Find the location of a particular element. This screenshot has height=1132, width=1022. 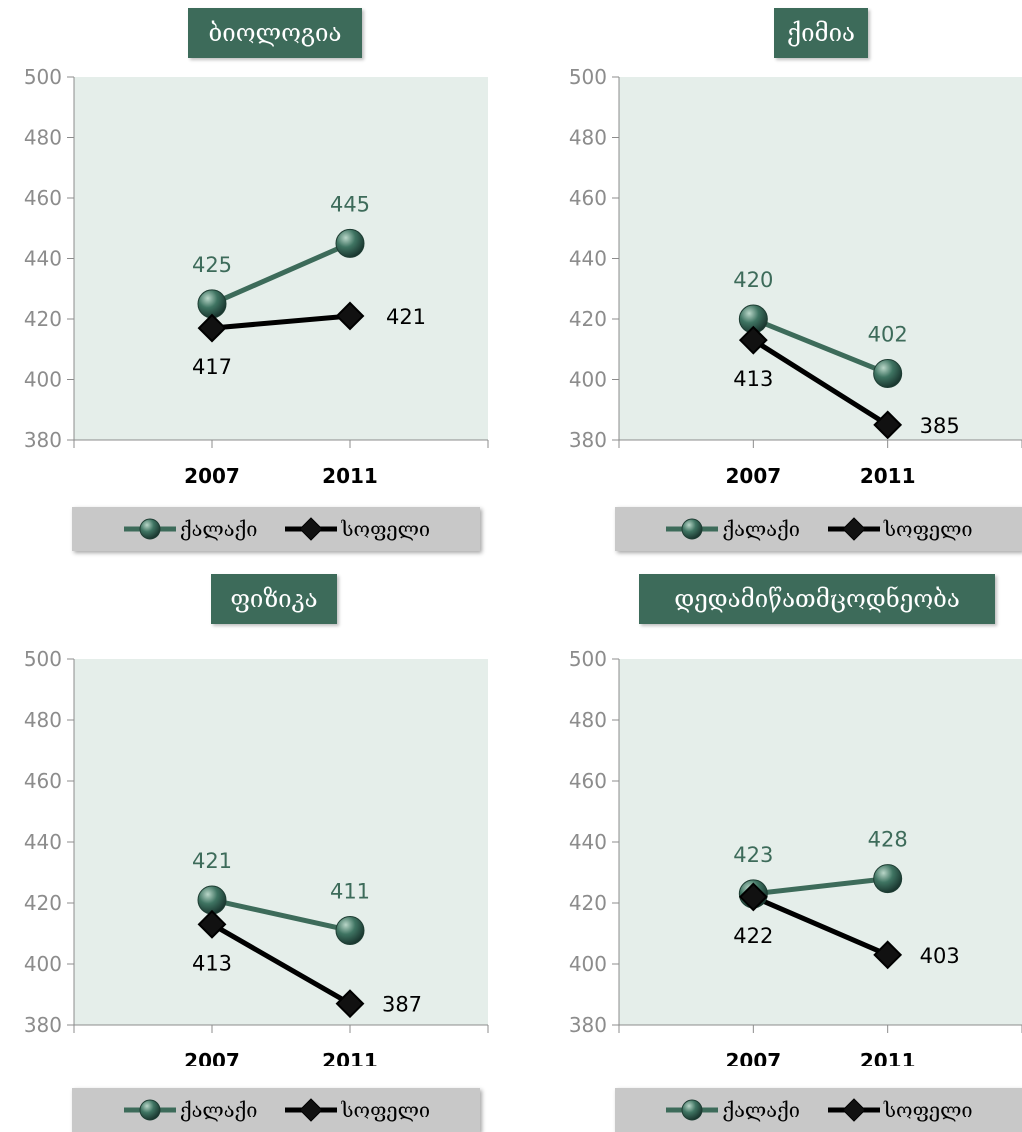

chart-title: დედამიწათმცოდნეობა is located at coordinates (817, 599).